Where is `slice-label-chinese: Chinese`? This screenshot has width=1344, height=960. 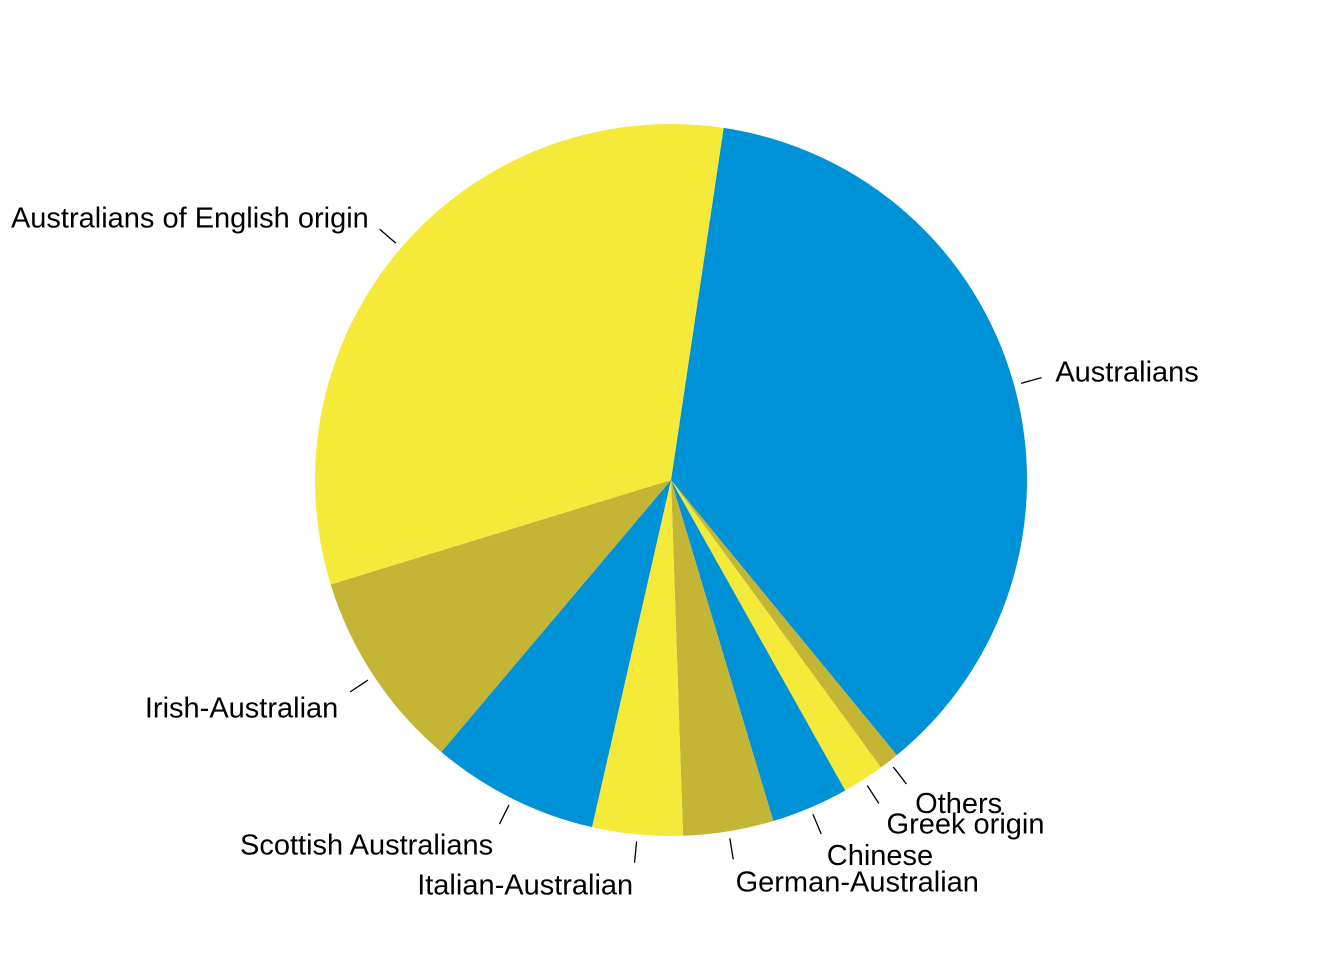 slice-label-chinese: Chinese is located at coordinates (880, 856).